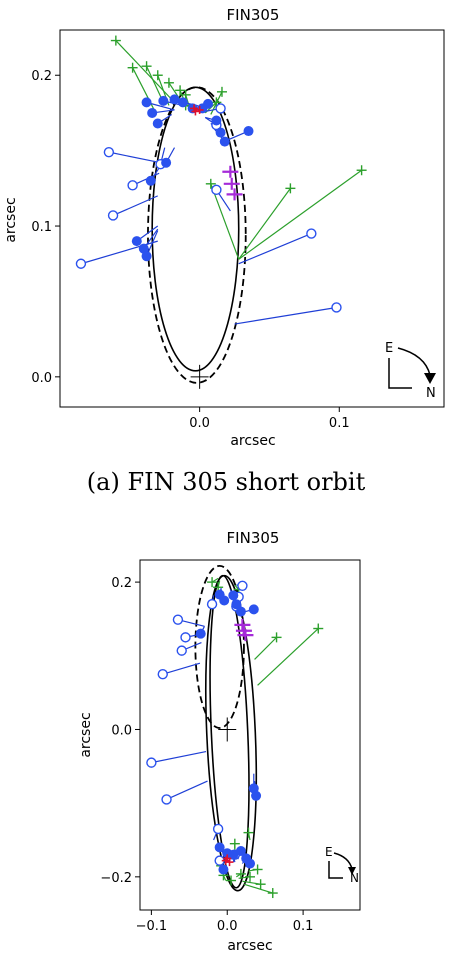 This screenshot has height=960, width=452. What do you see at coordinates (235, 731) in the screenshot?
I see `plot-content` at bounding box center [235, 731].